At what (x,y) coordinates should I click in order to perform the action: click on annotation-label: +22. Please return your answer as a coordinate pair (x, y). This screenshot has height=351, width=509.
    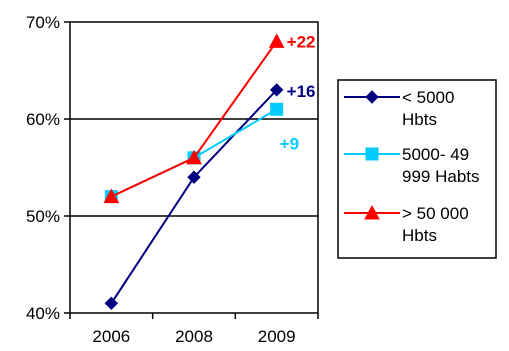
    Looking at the image, I should click on (301, 41).